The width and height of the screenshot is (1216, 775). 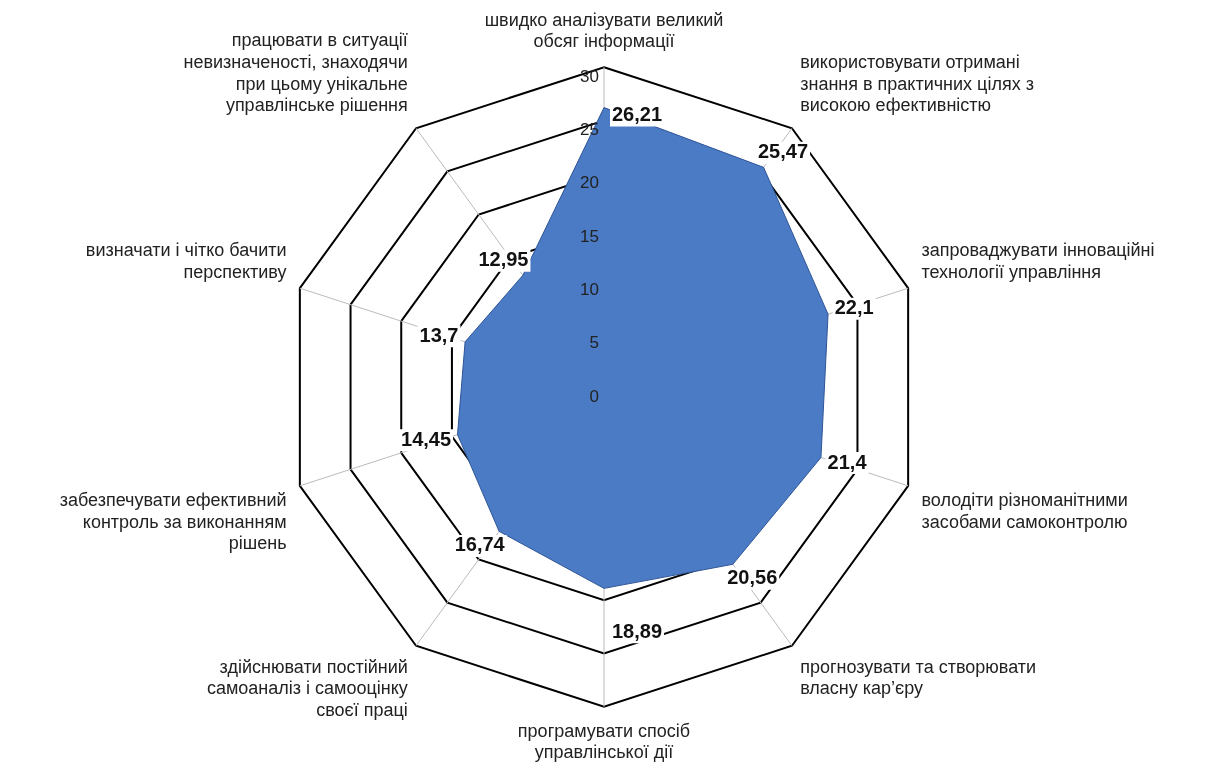 I want to click on data-label: 12,95, so click(x=503, y=259).